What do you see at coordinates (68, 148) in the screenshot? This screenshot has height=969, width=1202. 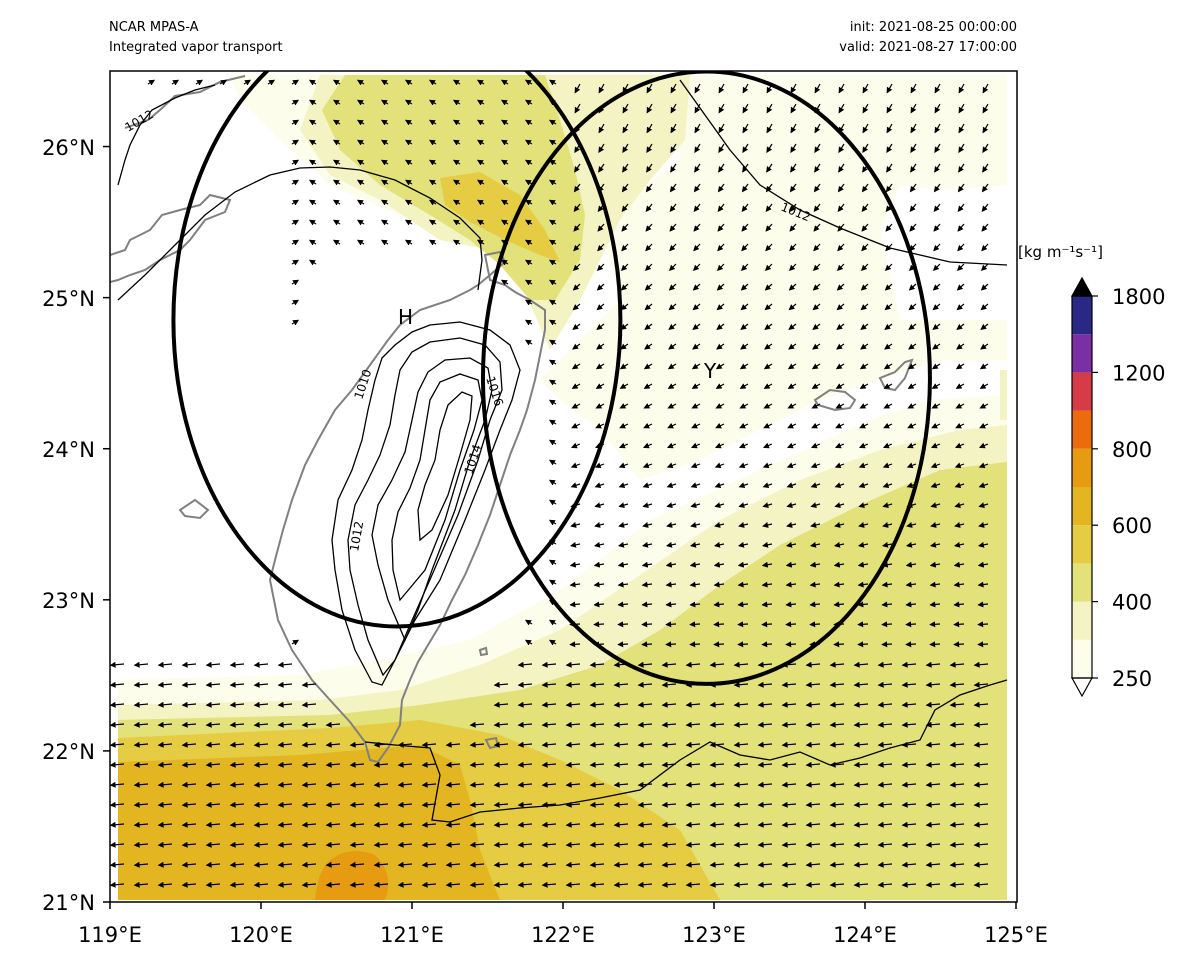 I see `y-tick-label: 26°N` at bounding box center [68, 148].